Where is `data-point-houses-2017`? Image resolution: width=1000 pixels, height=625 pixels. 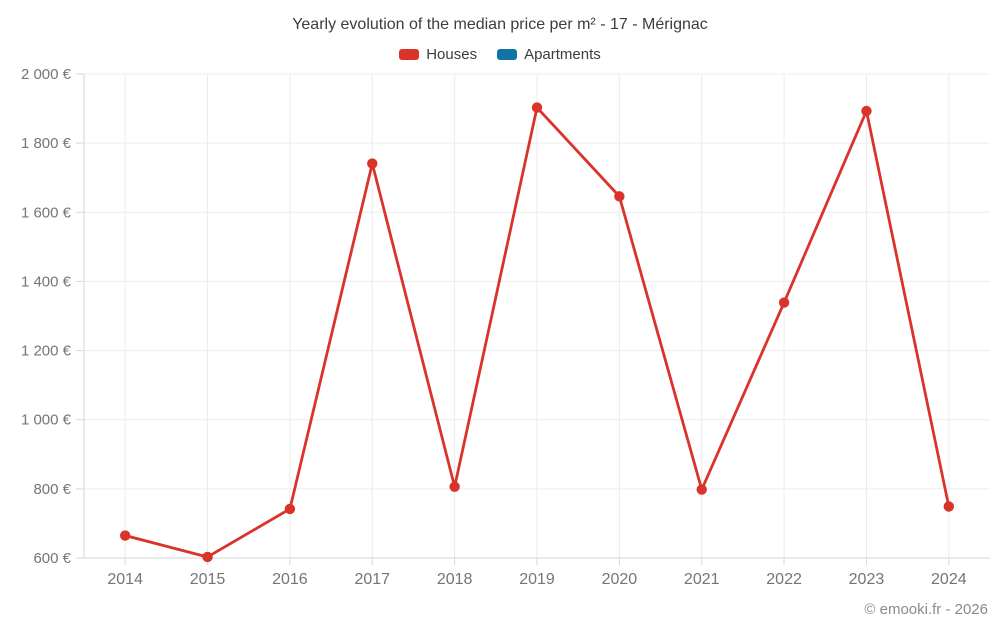 data-point-houses-2017 is located at coordinates (372, 163).